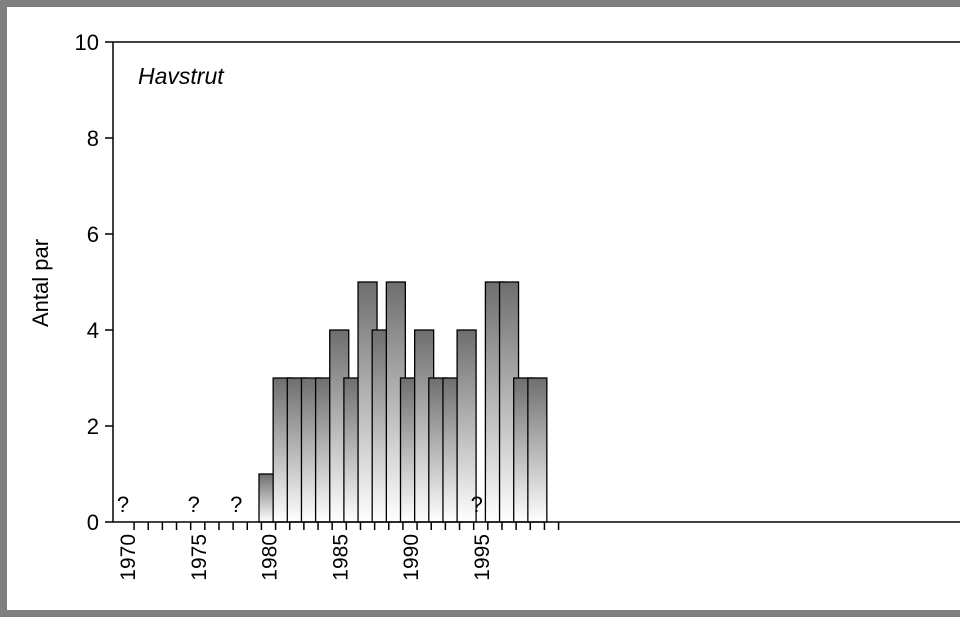  What do you see at coordinates (199, 557) in the screenshot?
I see `x-tick-label-1975: 1975` at bounding box center [199, 557].